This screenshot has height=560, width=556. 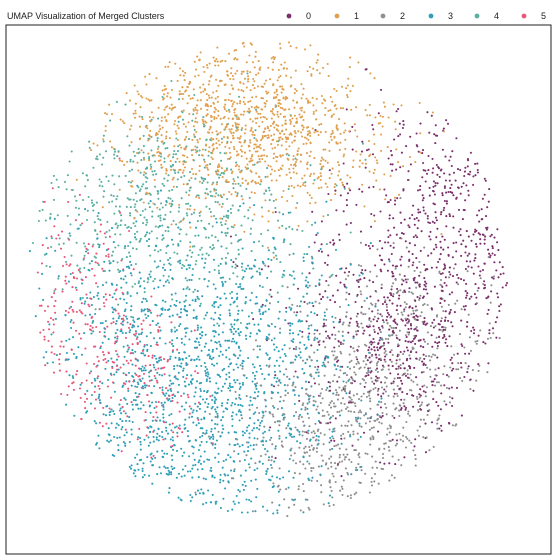 I want to click on legend-item-1: 1, so click(x=346, y=16).